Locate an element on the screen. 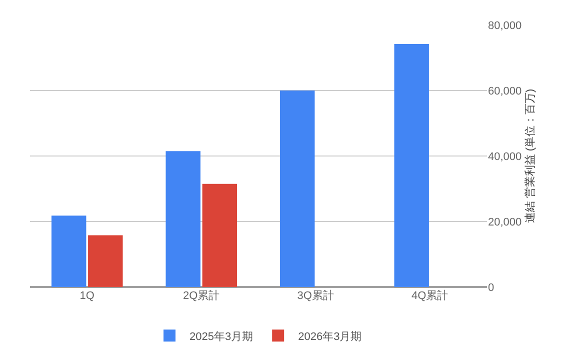  y-tick-label: 60,000 is located at coordinates (505, 91).